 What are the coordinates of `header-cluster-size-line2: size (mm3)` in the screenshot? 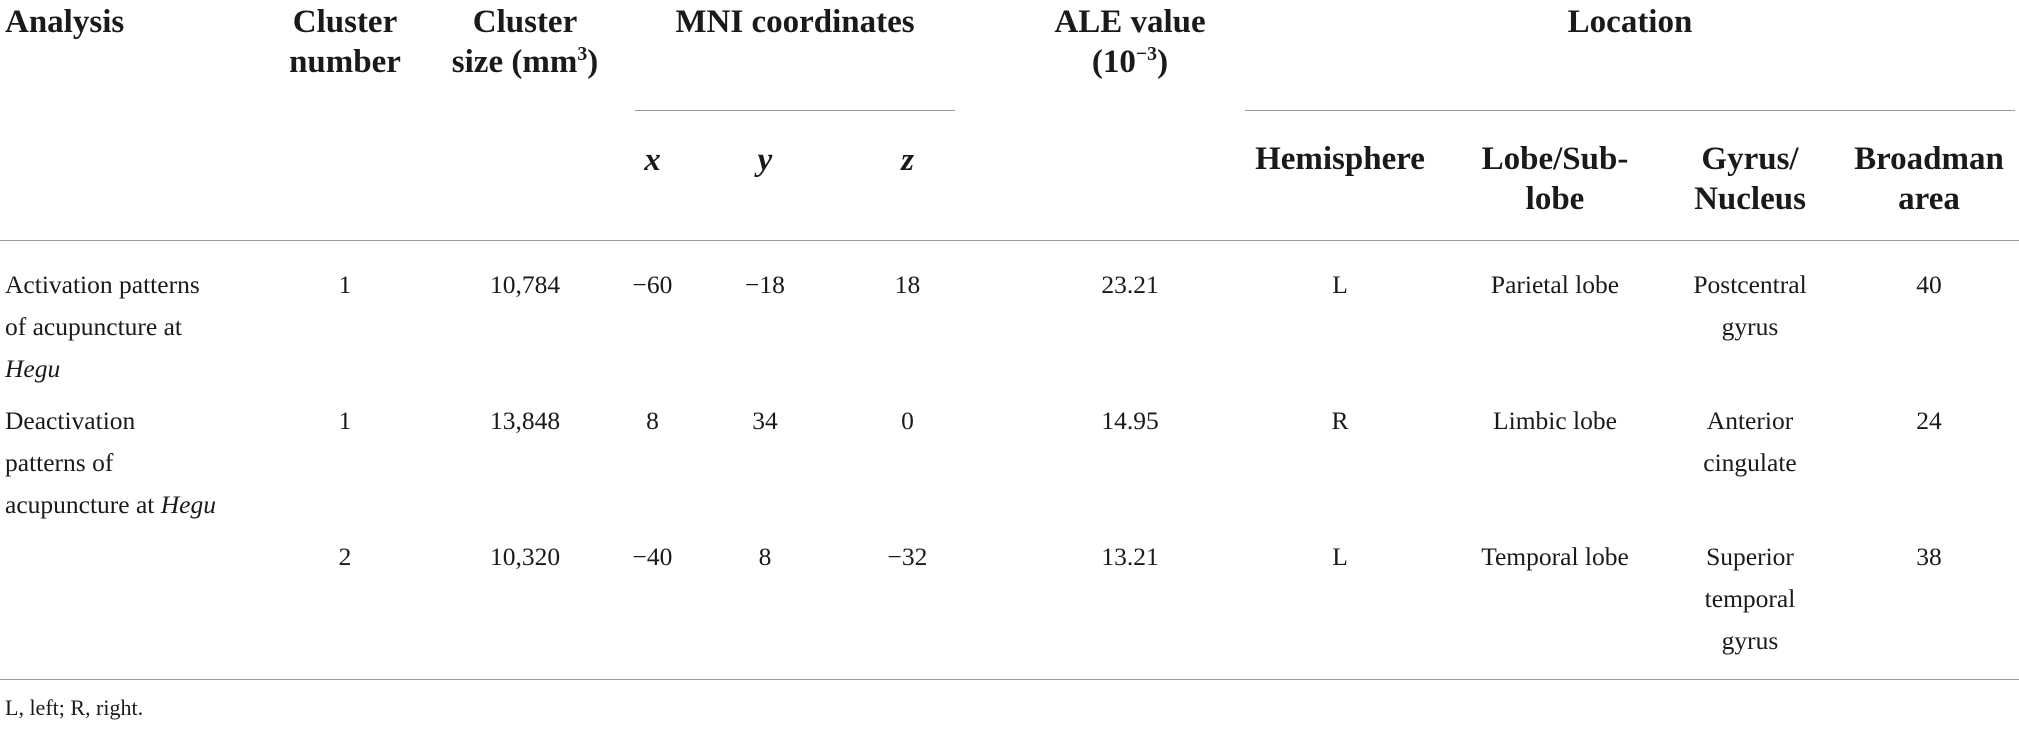 It's located at (525, 62).